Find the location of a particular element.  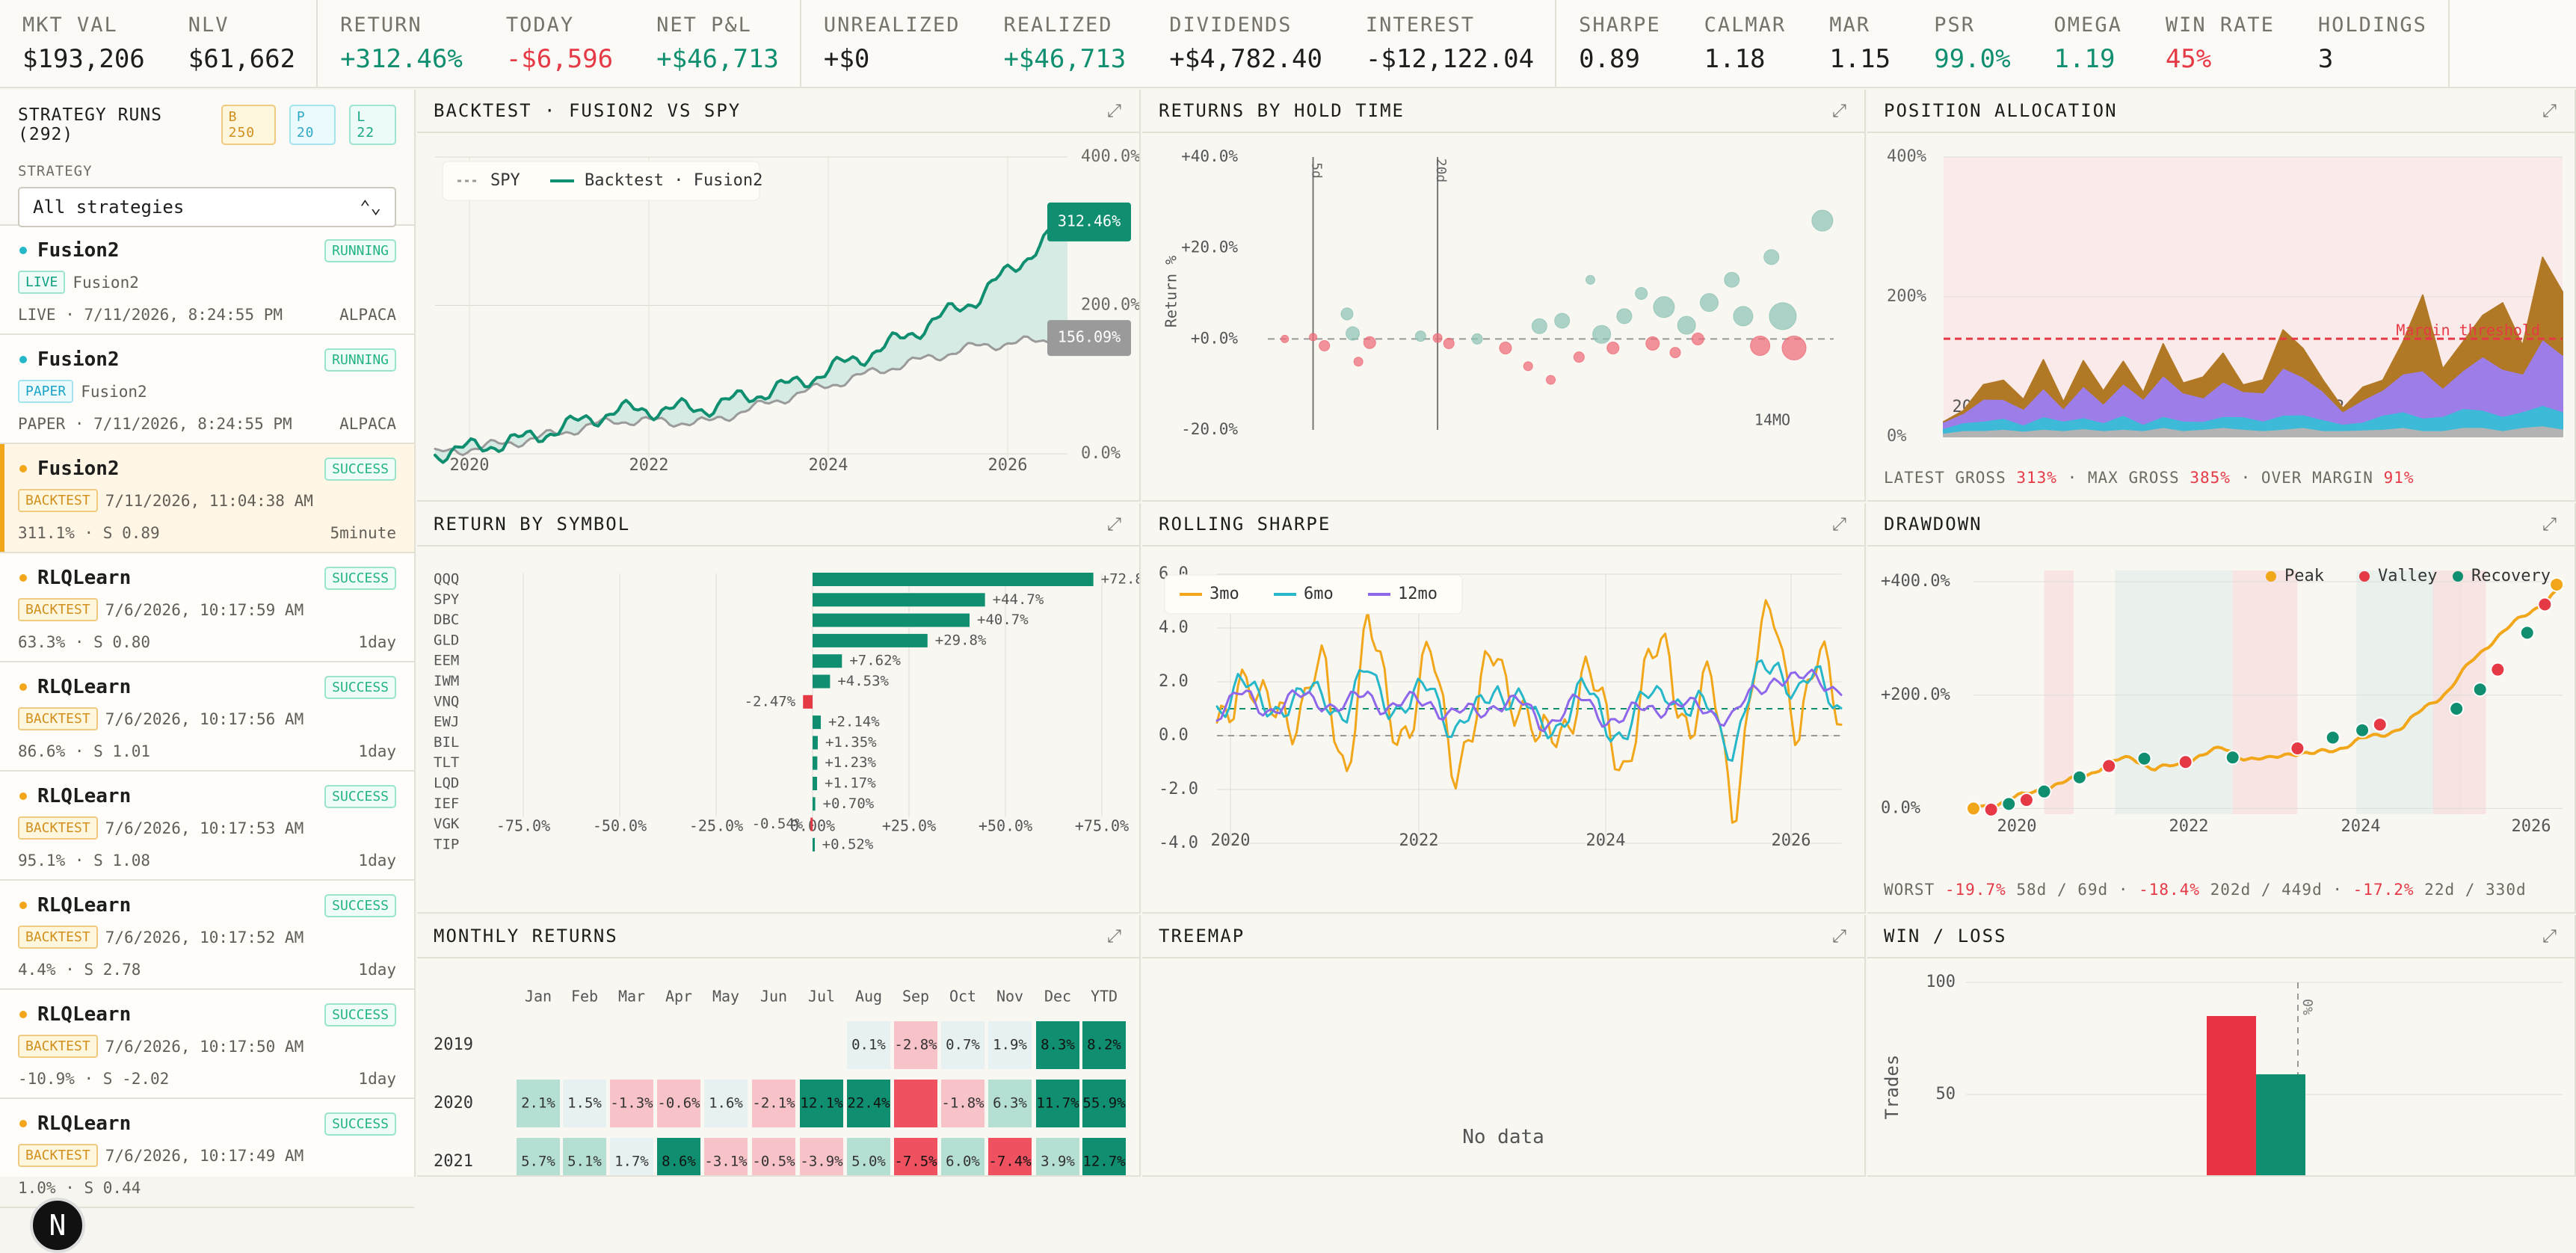

run-subtitle-row: BACKTEST 7/6/2026, 10:17:50 AM is located at coordinates (207, 1046).